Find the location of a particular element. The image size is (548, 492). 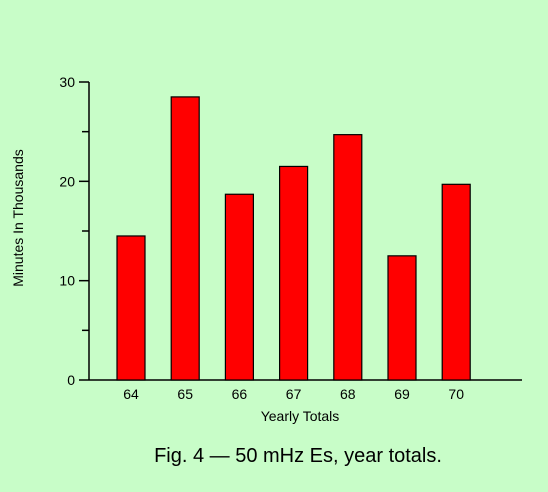

y-axis-ticks: 0 10 20 30 is located at coordinates (74, 231).